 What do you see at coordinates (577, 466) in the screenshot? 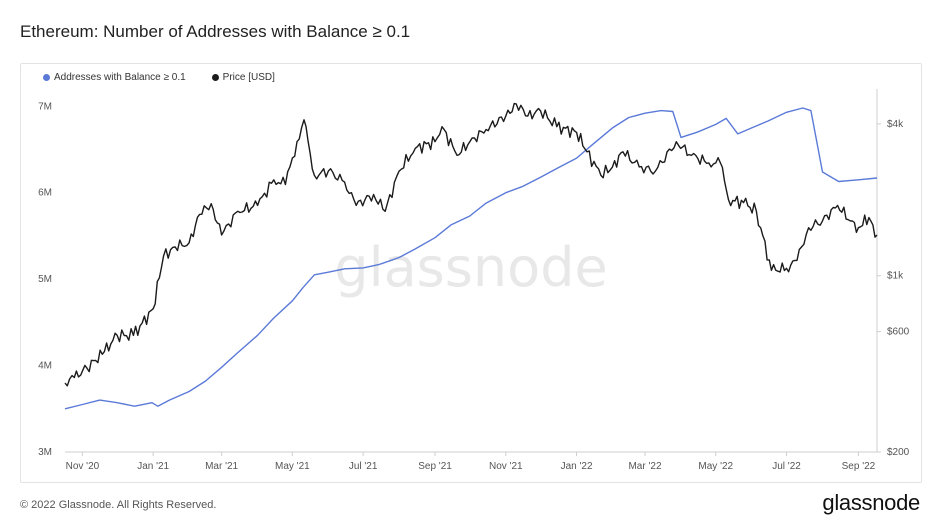
I see `x-tick-label: Jan '22` at bounding box center [577, 466].